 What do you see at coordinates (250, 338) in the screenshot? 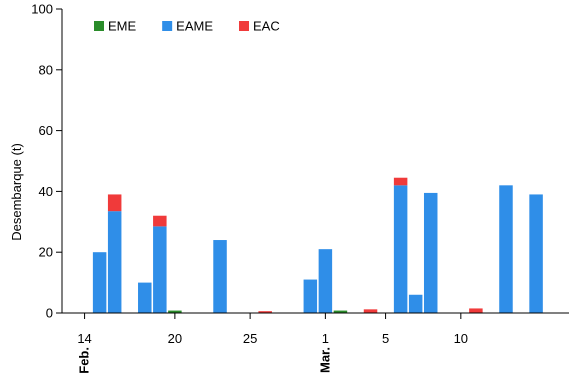
I see `x-tick-label: 25` at bounding box center [250, 338].